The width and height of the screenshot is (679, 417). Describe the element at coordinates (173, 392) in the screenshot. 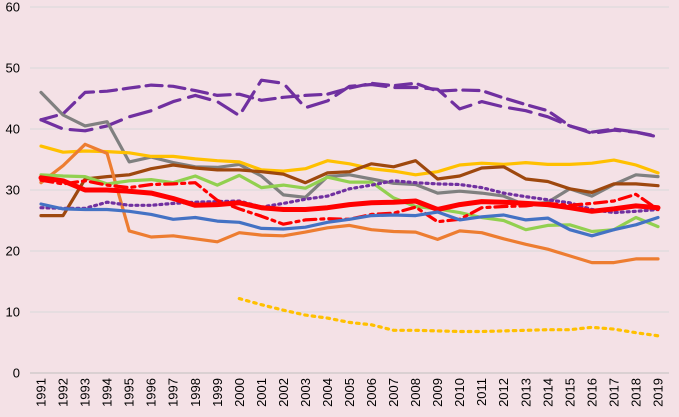

I see `x-tick-label: 1997` at that location.